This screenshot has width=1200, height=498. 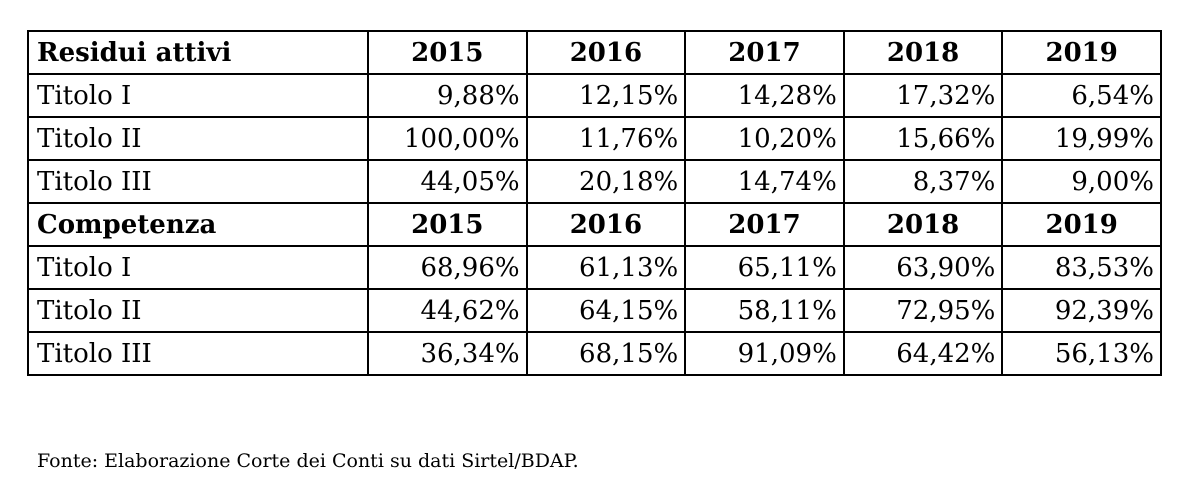 I want to click on table-cell: 44,05%, so click(x=447, y=181).